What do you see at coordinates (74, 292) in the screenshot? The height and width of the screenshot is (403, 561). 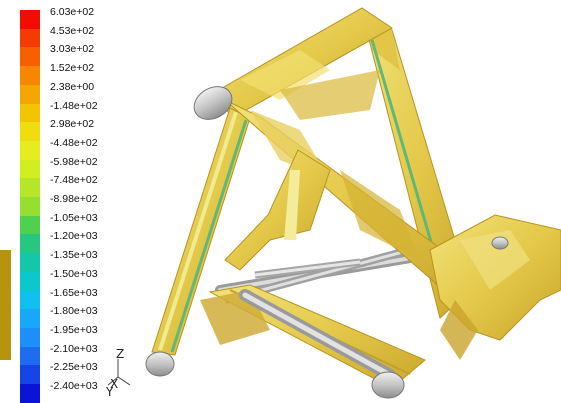 I see `legend-tick-label: -1.65e+03` at bounding box center [74, 292].